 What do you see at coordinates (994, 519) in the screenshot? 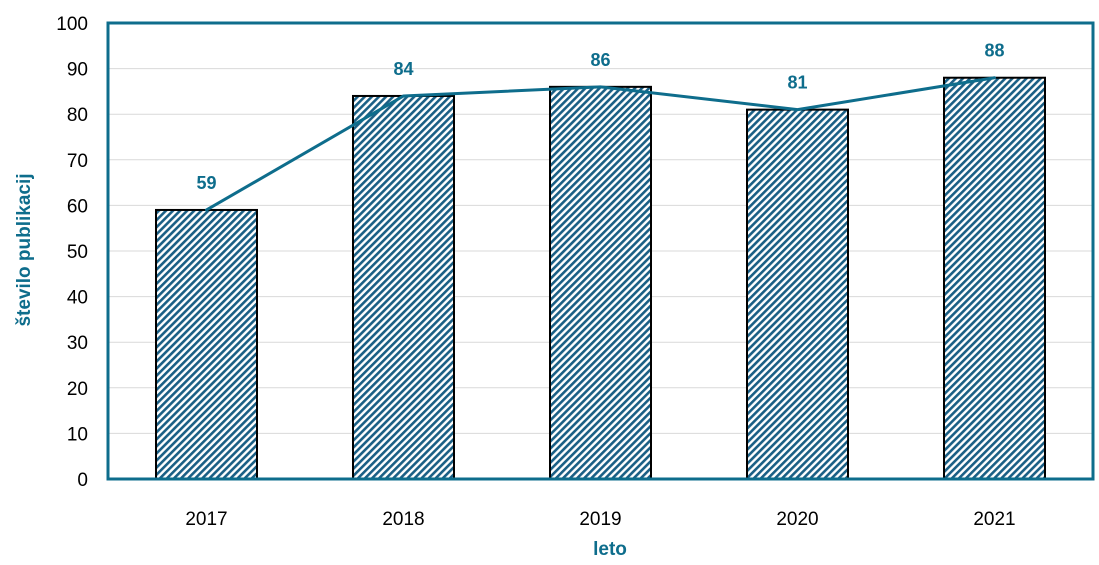
I see `x-tick-label: 2021` at bounding box center [994, 519].